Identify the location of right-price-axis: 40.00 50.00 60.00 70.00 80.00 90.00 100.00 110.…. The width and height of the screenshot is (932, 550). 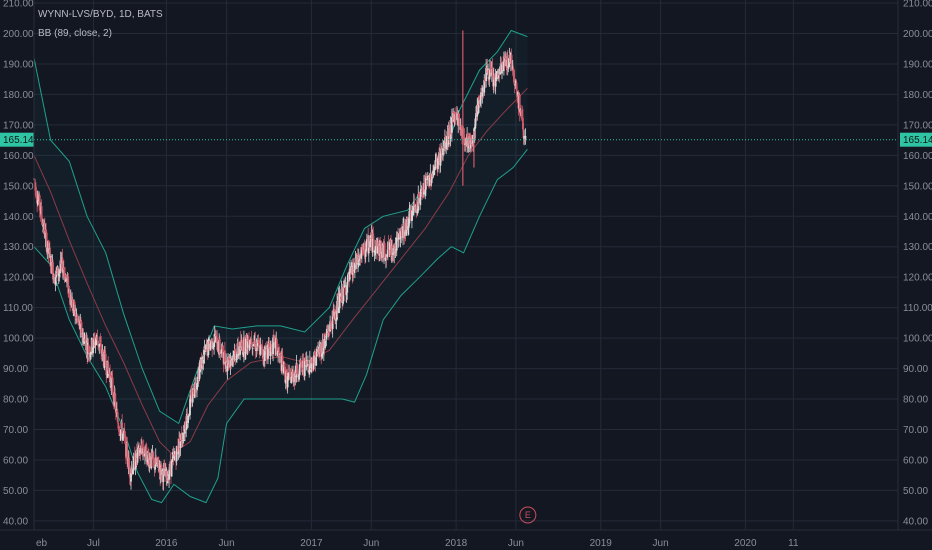
(914, 265).